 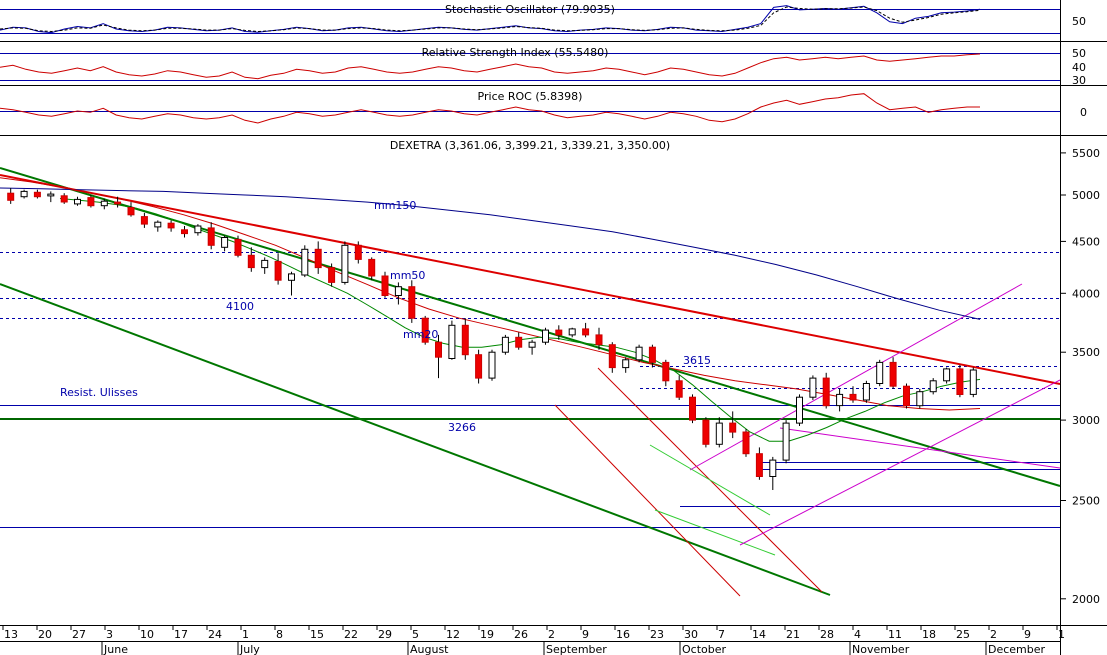 What do you see at coordinates (929, 634) in the screenshot?
I see `x-axis-tick-label: 18` at bounding box center [929, 634].